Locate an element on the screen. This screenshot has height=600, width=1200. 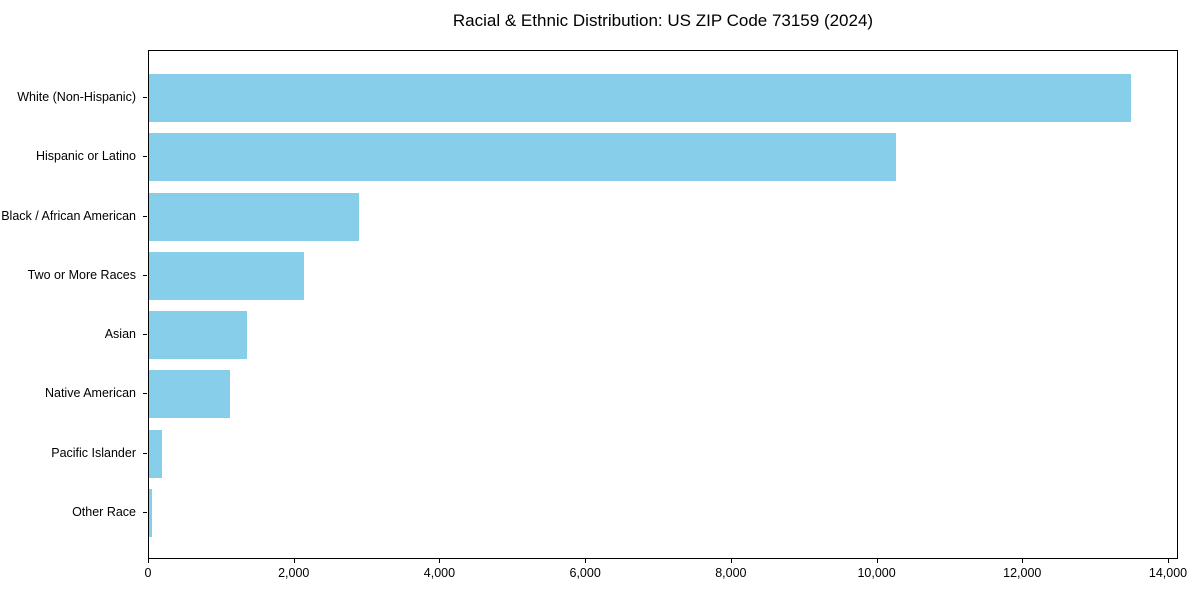
y-tick-label: Pacific Islander is located at coordinates (93, 452).